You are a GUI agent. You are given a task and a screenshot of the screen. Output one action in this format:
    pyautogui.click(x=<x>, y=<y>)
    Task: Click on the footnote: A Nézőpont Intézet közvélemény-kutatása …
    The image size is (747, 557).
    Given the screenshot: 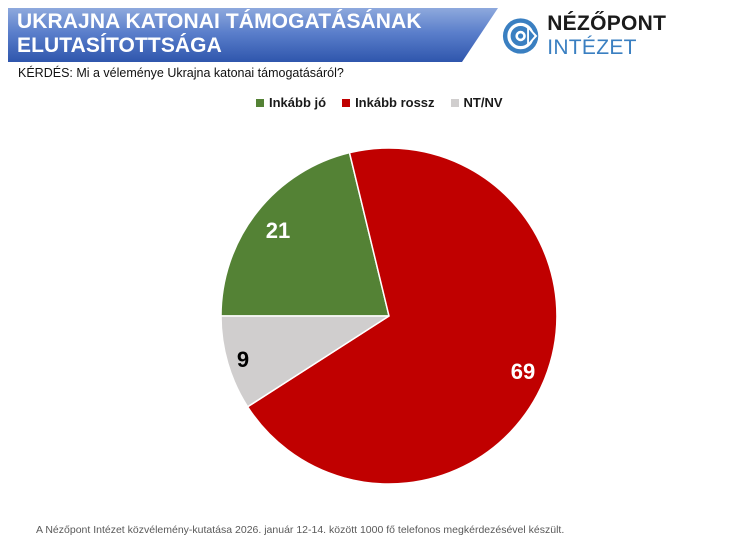 What is the action you would take?
    pyautogui.click(x=300, y=530)
    